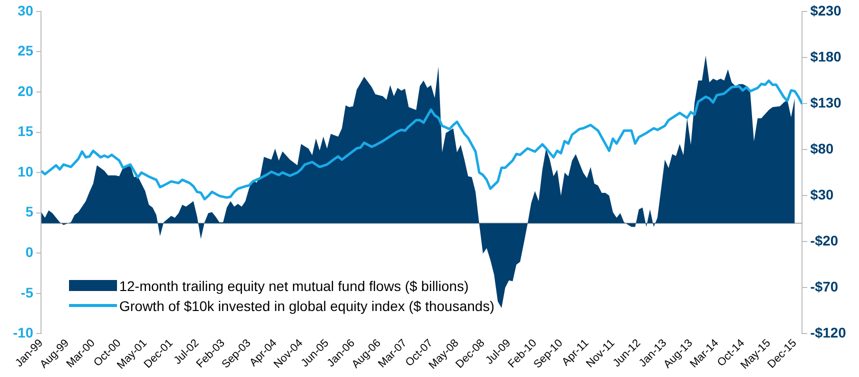  Describe the element at coordinates (27, 292) in the screenshot. I see `y-tick-label: -5` at that location.